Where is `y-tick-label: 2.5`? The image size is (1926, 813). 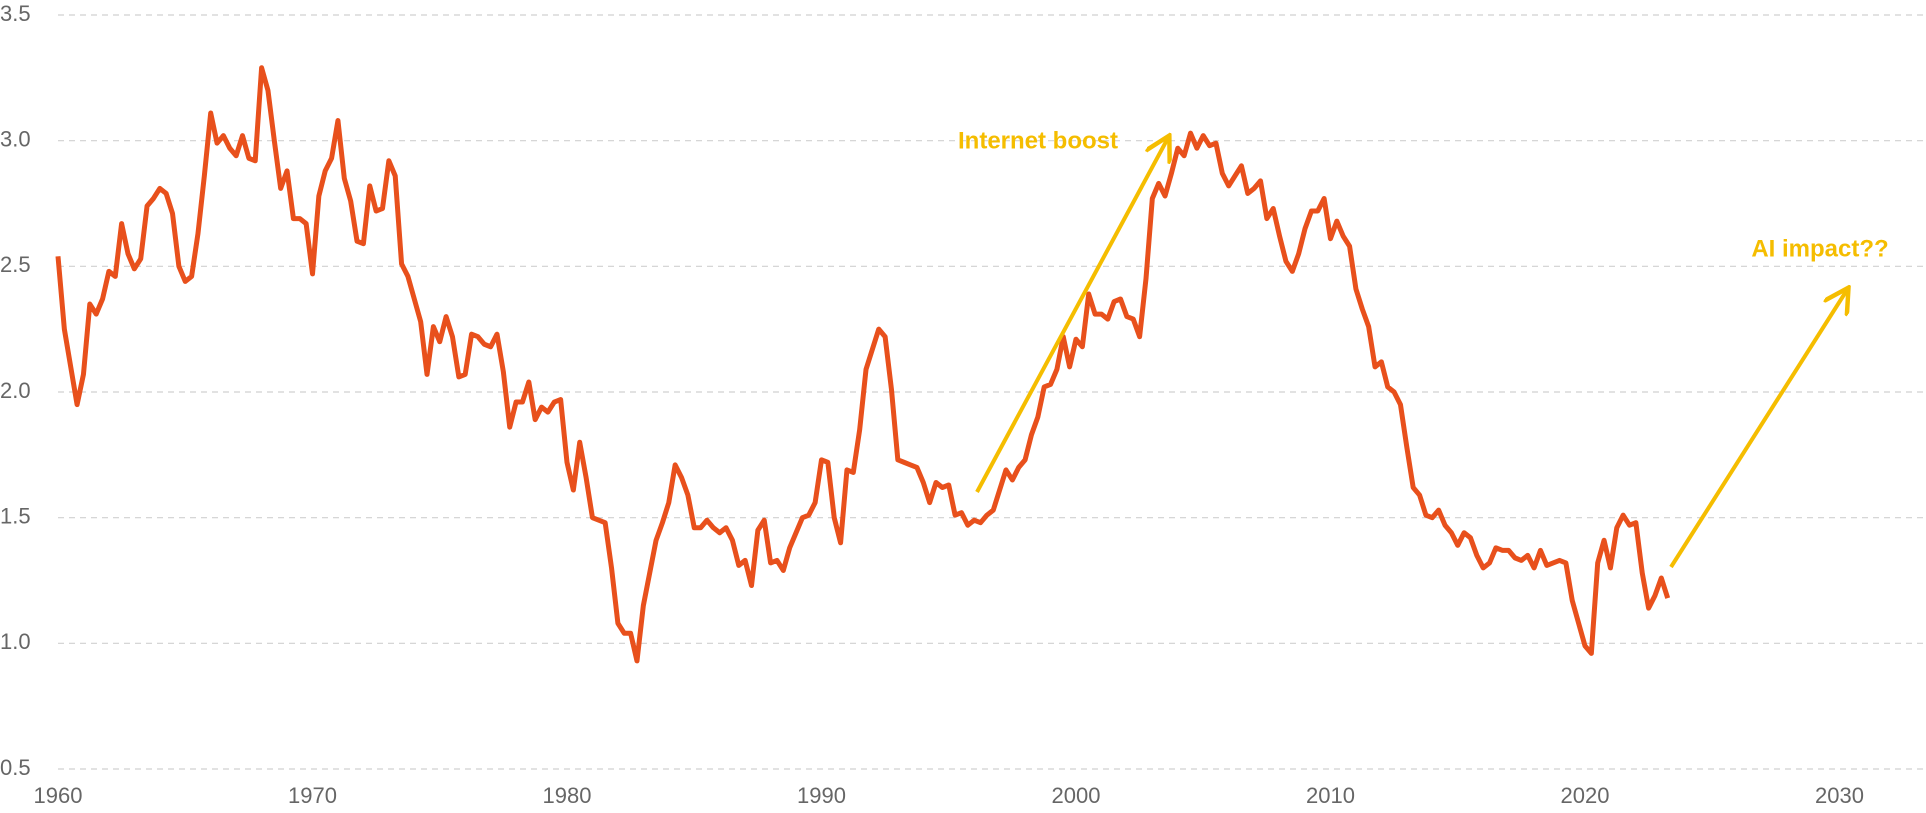 y-tick-label: 2.5 is located at coordinates (15, 264).